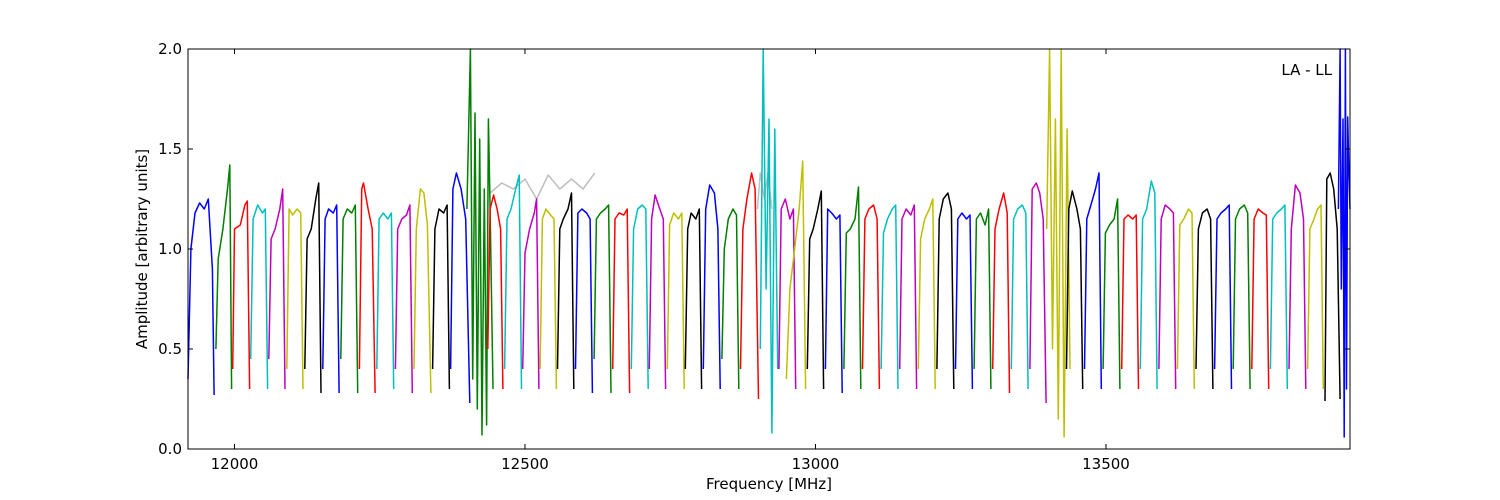 The image size is (1500, 500). What do you see at coordinates (769, 484) in the screenshot?
I see `x-axis-label: Frequency [MHz]` at bounding box center [769, 484].